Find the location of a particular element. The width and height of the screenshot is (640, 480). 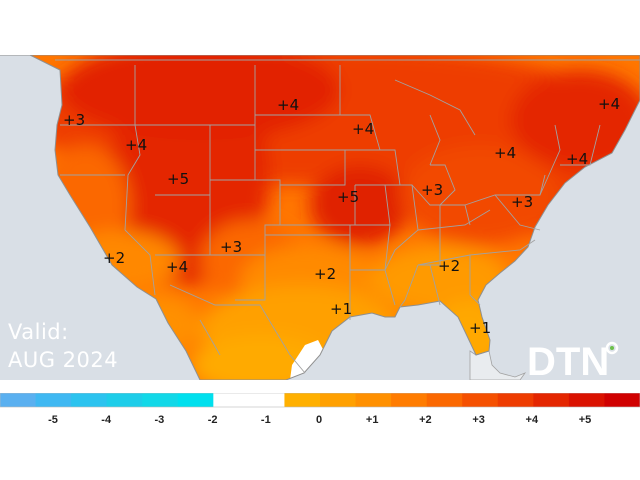

dtn-logo-dot-accent is located at coordinates (612, 348).